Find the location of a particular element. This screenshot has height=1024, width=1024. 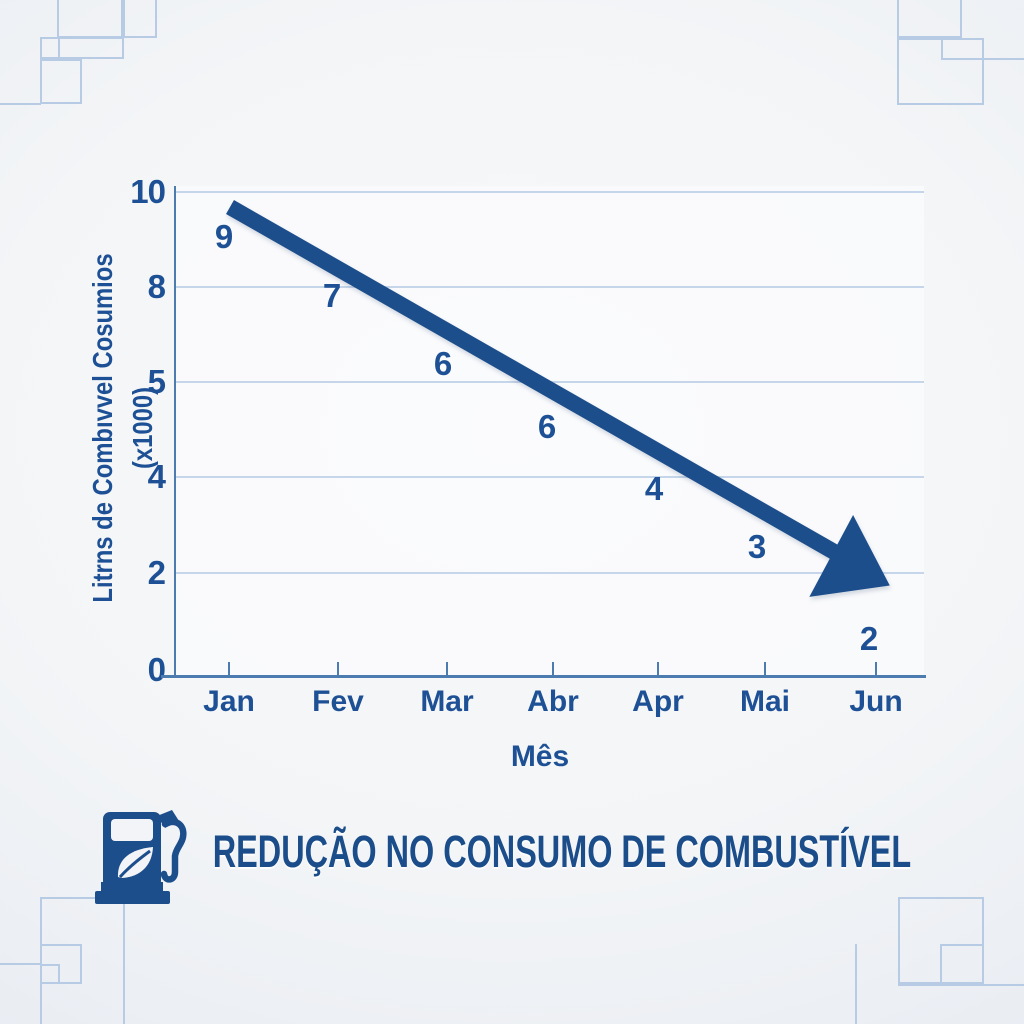

point-value-label: 7 is located at coordinates (332, 295).